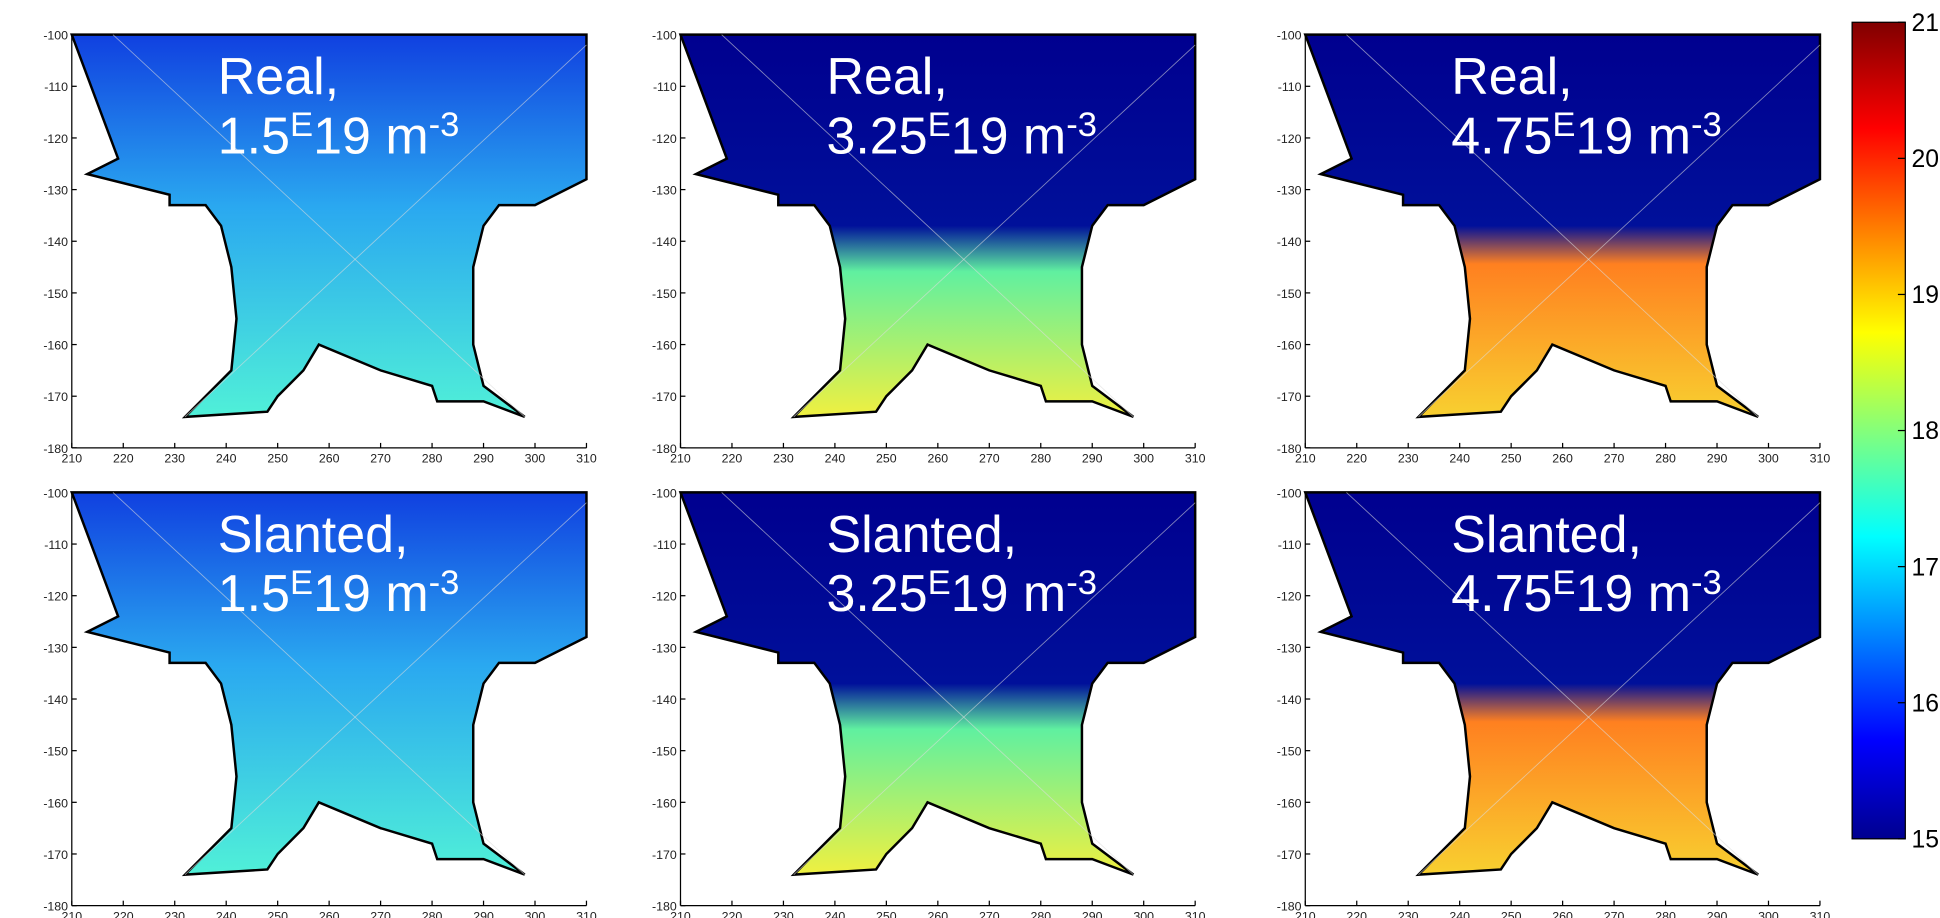  What do you see at coordinates (1926, 567) in the screenshot?
I see `colorbar-tick-label: 17` at bounding box center [1926, 567].